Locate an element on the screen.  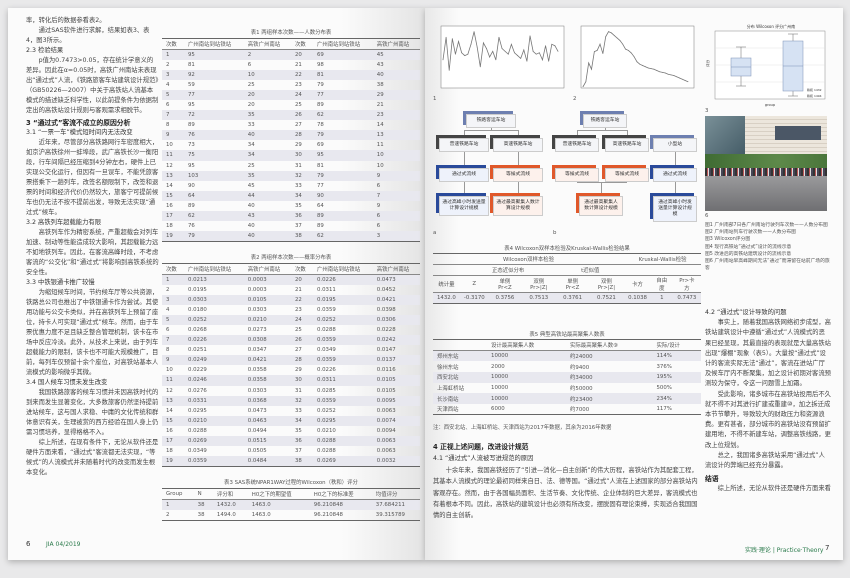
table-cell: 1494.0 is located at coordinates (226, 515).